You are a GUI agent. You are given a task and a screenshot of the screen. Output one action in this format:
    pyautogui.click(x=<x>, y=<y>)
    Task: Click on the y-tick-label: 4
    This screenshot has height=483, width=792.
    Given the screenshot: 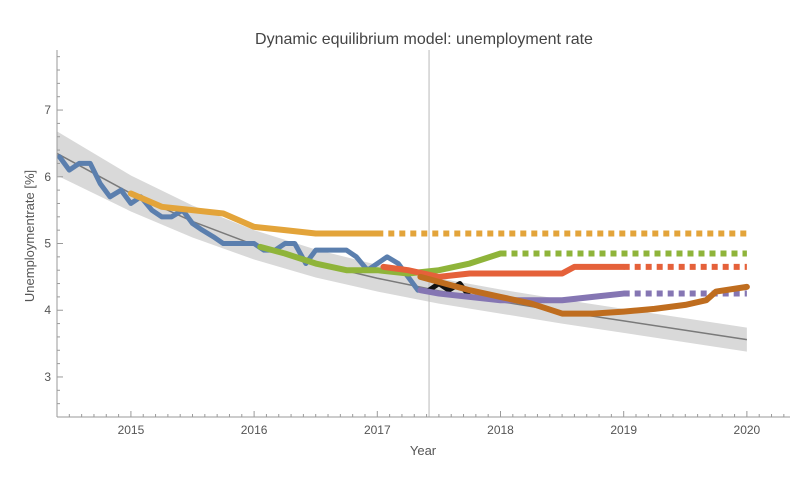 What is the action you would take?
    pyautogui.click(x=47, y=310)
    